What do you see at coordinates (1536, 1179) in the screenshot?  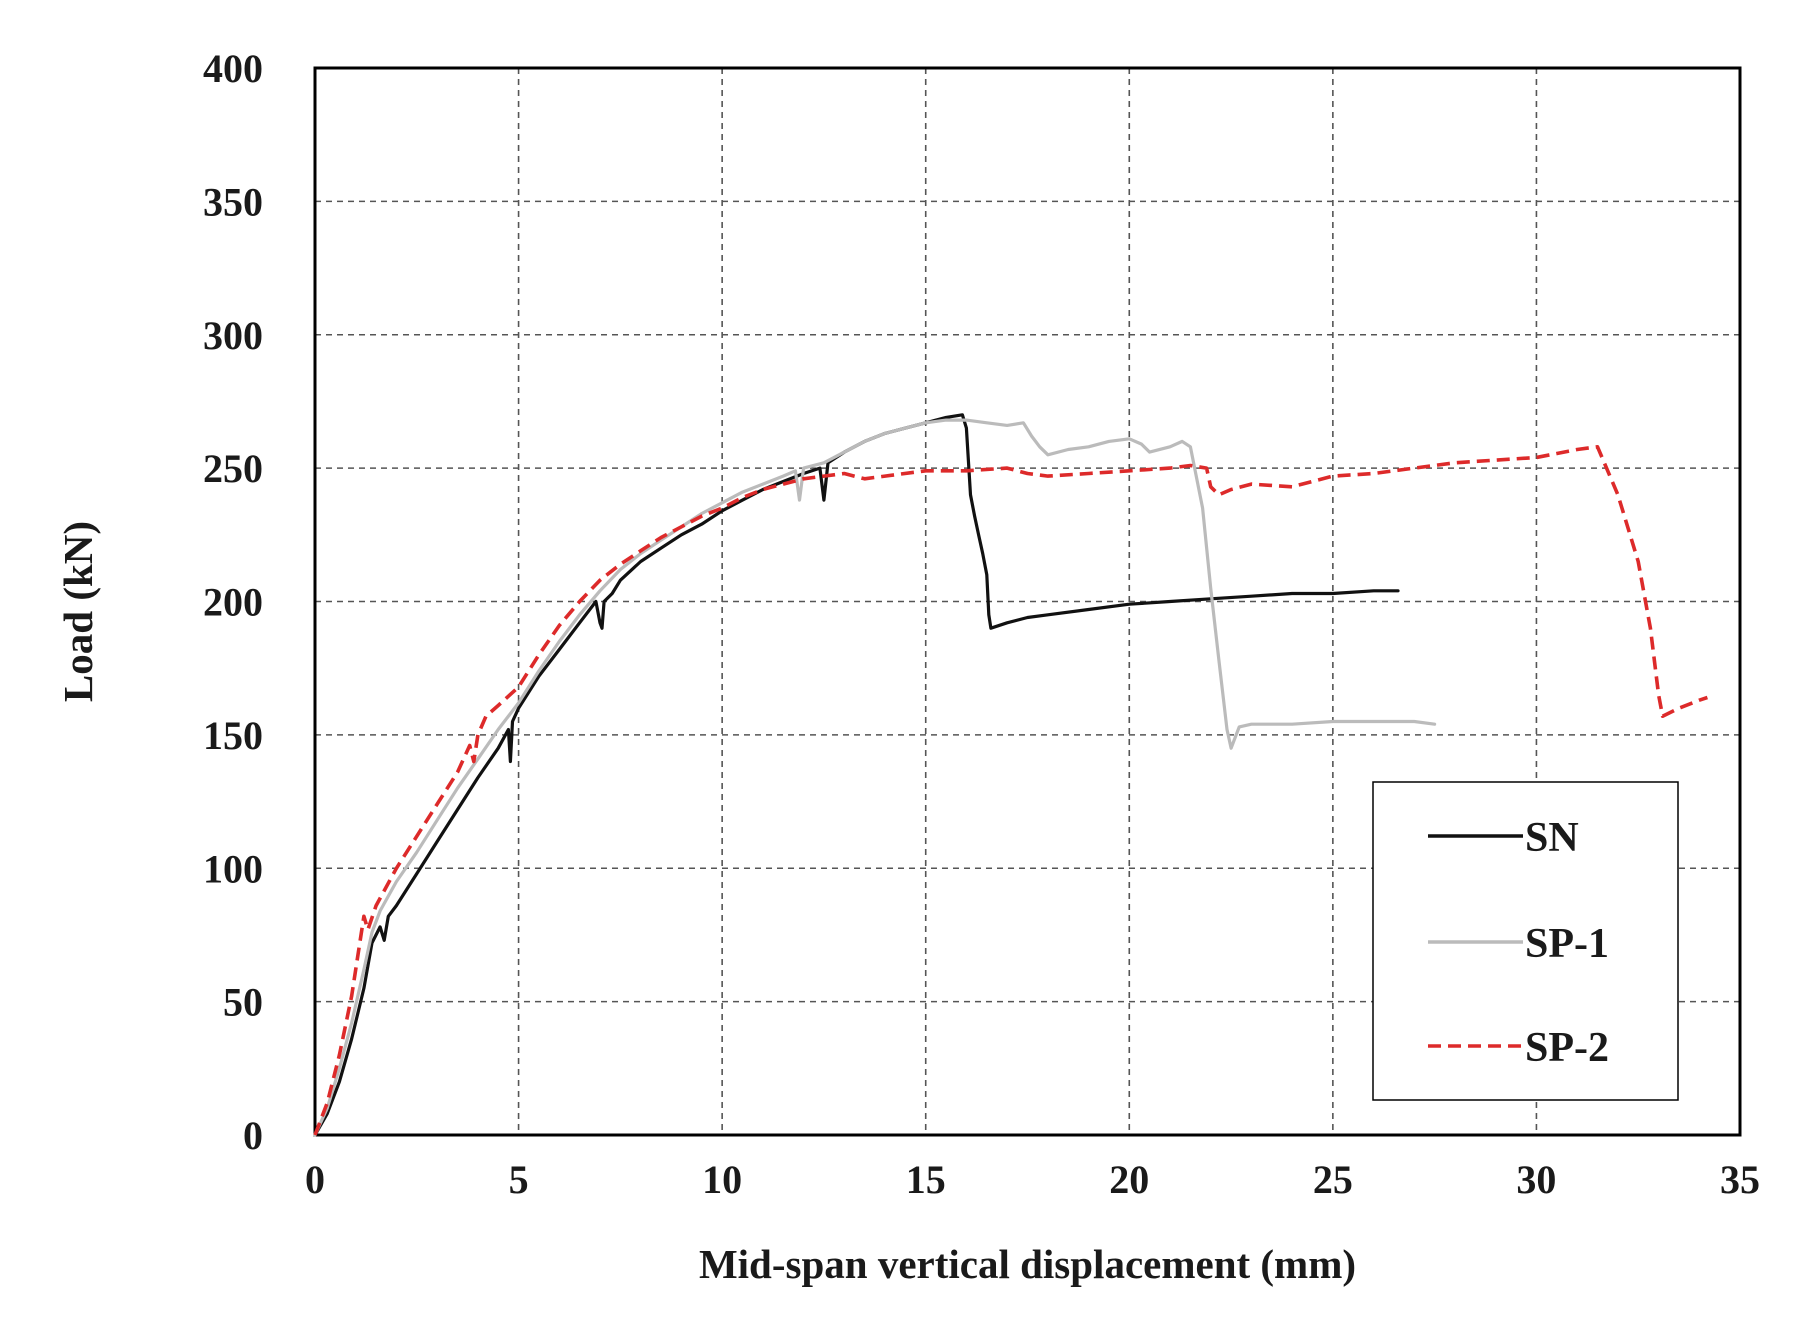 I see `x-tick-label: 30` at bounding box center [1536, 1179].